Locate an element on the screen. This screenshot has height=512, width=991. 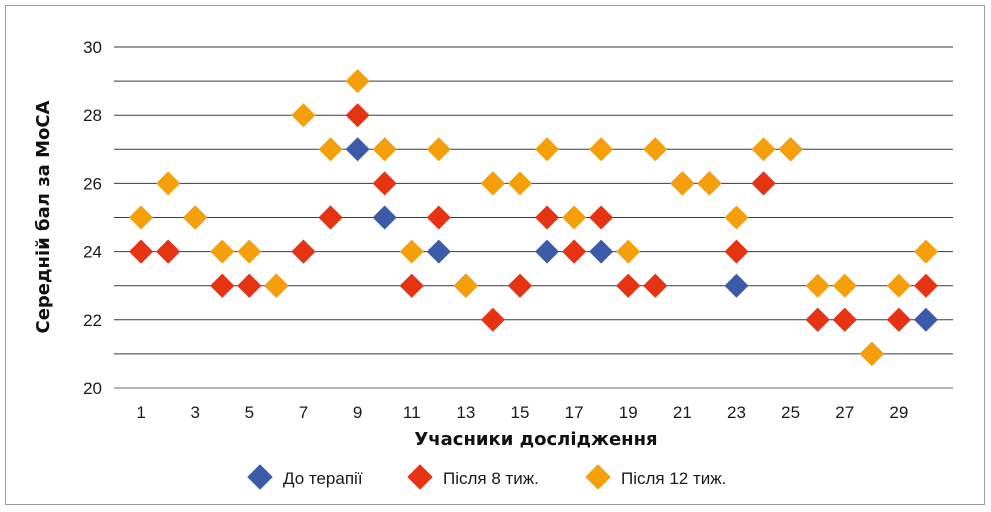
legend-label-after-12-weeks: Після 12 тиж. is located at coordinates (673, 478).